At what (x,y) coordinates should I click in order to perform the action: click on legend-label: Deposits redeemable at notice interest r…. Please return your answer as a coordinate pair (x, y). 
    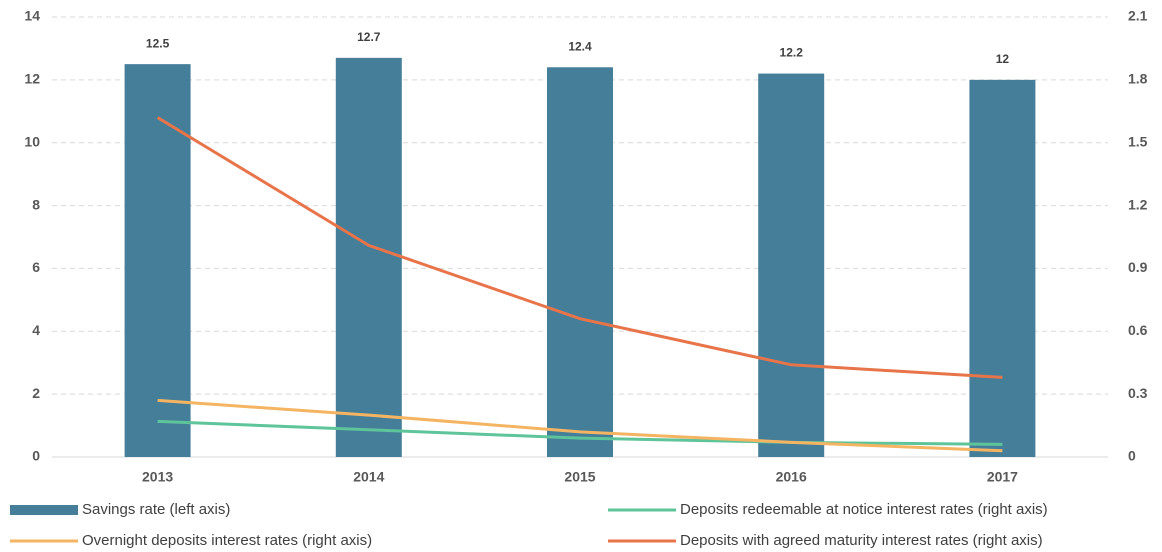
    Looking at the image, I should click on (864, 509).